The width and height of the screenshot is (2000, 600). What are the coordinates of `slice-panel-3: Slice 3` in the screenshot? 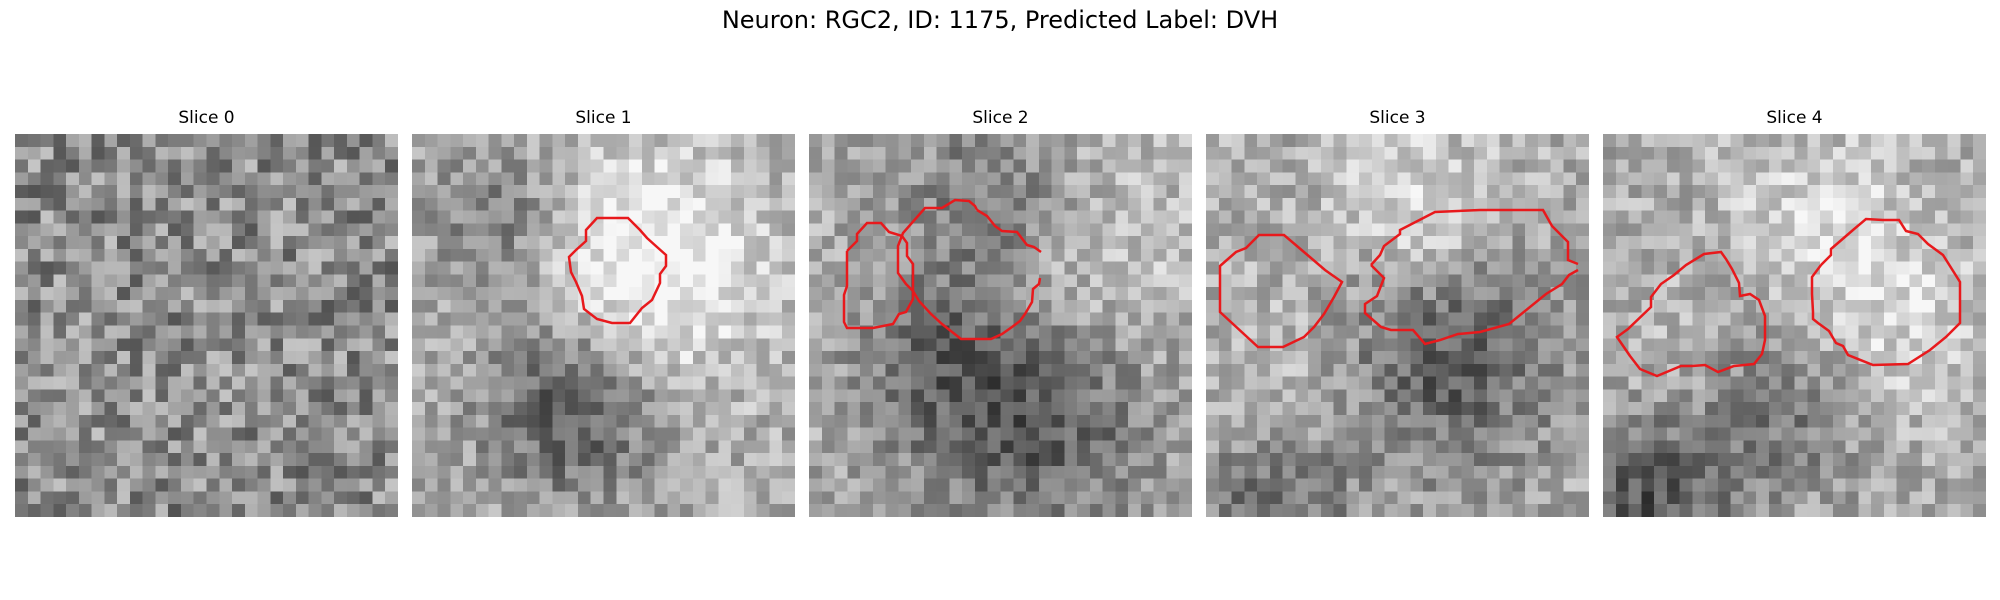 It's located at (1397, 312).